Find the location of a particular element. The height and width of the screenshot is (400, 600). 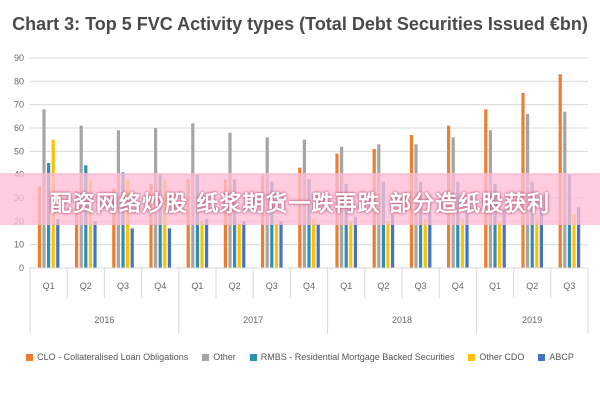

y-tick-label: 70 is located at coordinates (19, 105).